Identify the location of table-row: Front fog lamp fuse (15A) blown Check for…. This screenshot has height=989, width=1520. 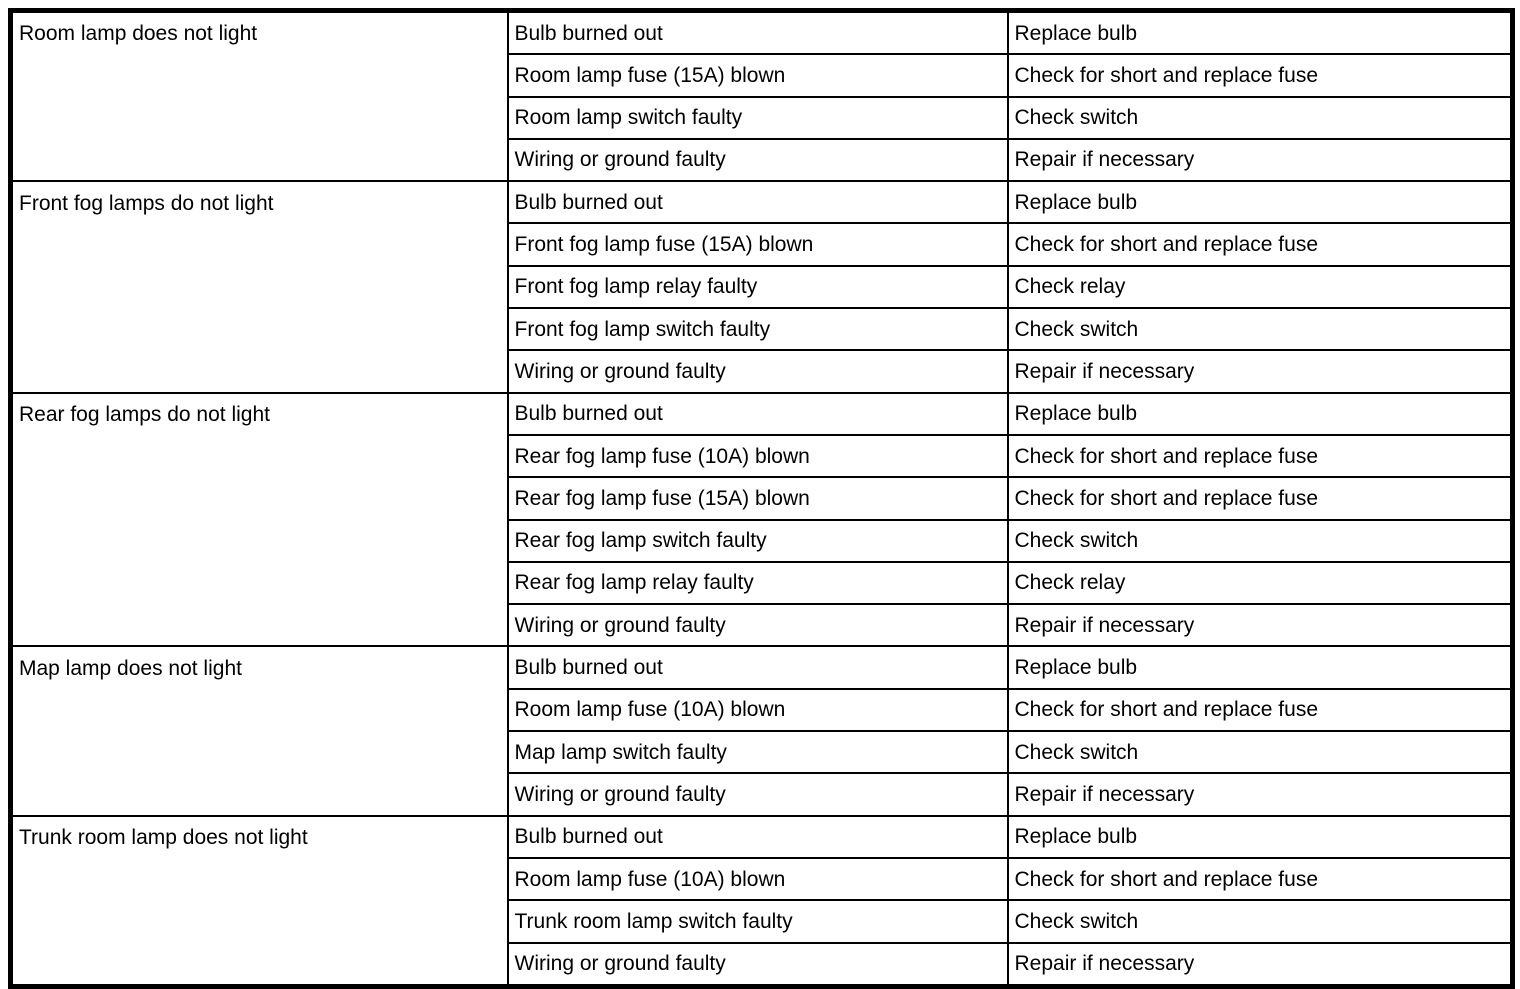
(762, 244).